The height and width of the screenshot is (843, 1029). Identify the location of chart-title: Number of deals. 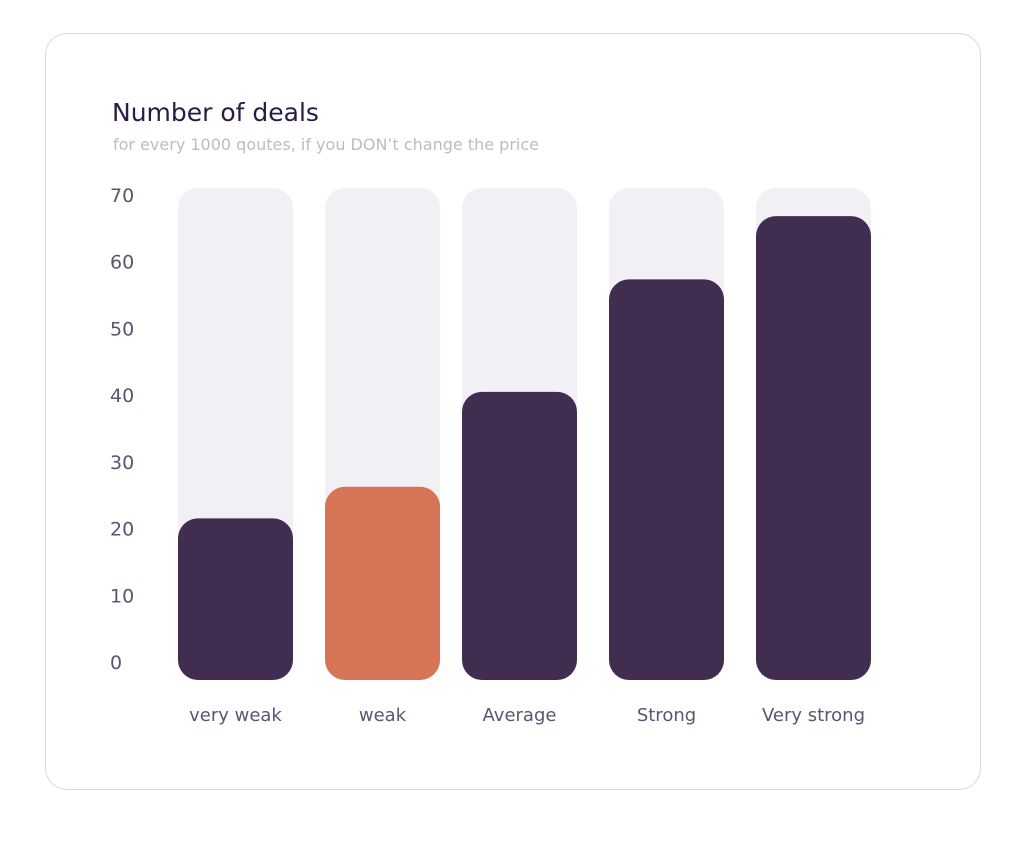
(215, 112).